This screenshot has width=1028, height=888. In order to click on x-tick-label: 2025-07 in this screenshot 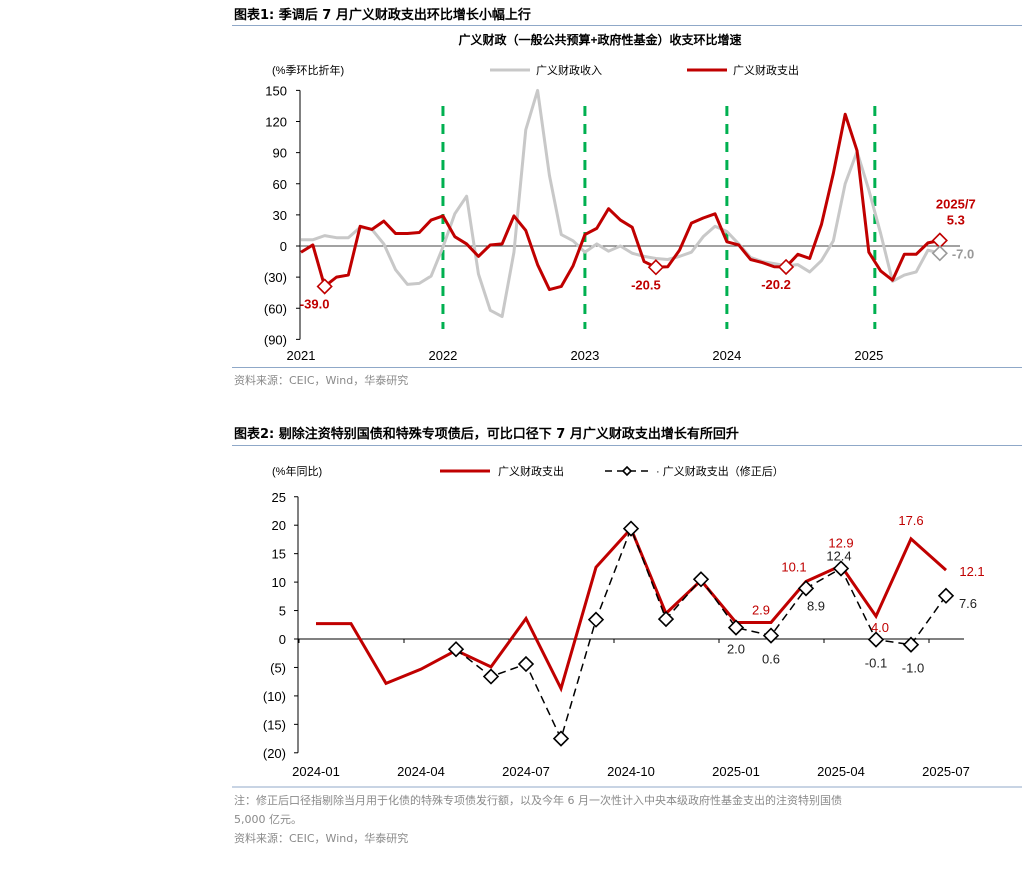, I will do `click(946, 771)`.